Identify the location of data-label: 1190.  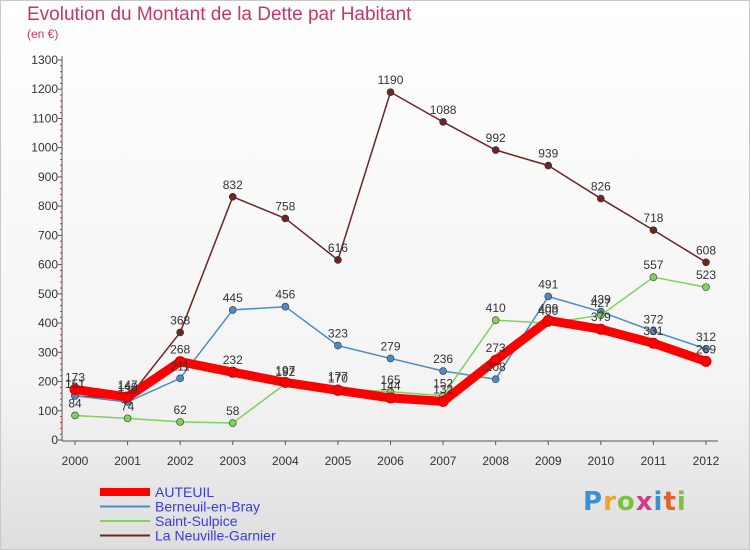
(391, 80).